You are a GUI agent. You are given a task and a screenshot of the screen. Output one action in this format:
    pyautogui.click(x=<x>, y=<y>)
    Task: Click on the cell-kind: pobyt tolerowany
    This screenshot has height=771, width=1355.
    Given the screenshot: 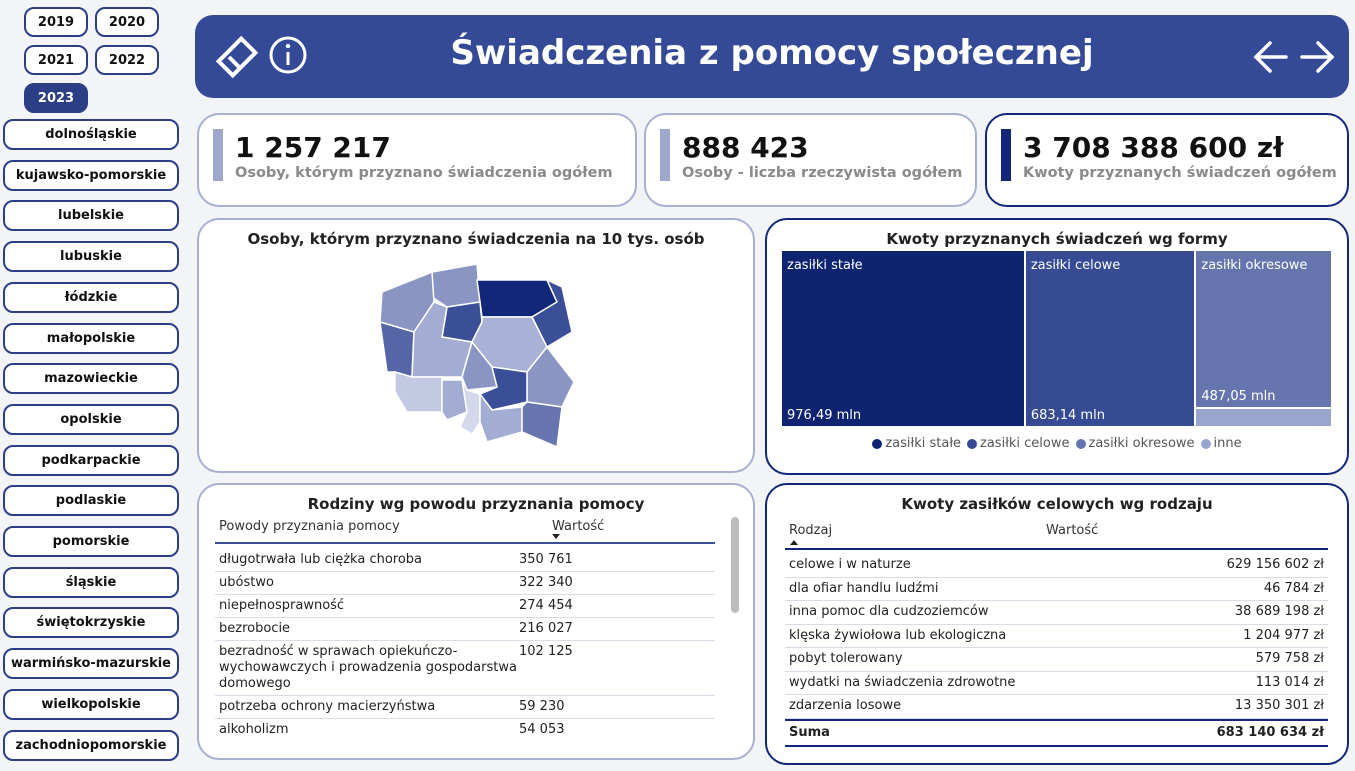 What is the action you would take?
    pyautogui.click(x=846, y=658)
    